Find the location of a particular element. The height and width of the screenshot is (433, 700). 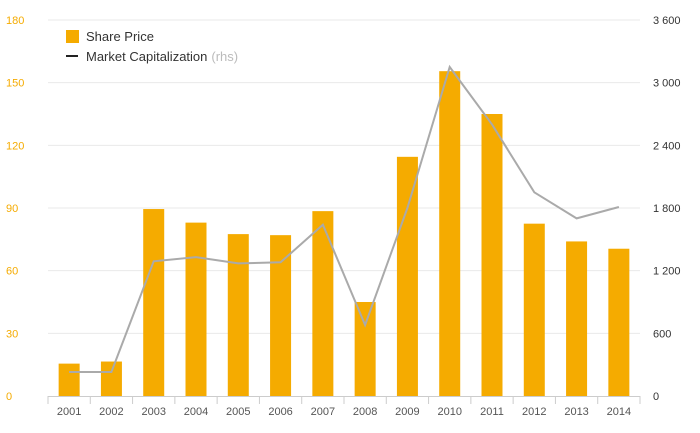

x-tick-label: 2003 is located at coordinates (153, 412).